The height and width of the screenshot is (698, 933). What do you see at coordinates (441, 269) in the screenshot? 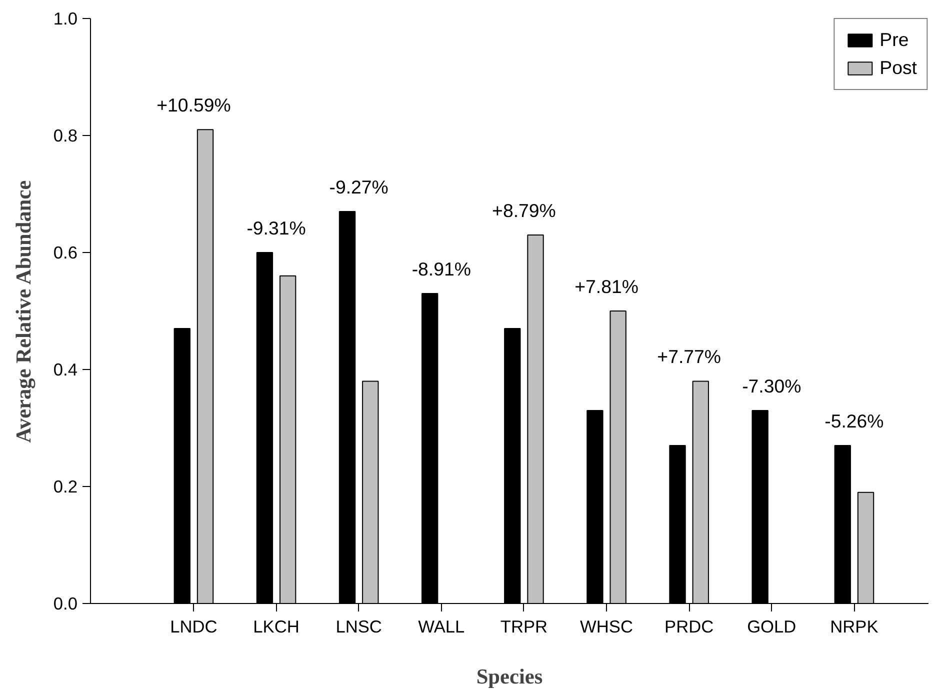
I see `annotation: -8.91%` at bounding box center [441, 269].